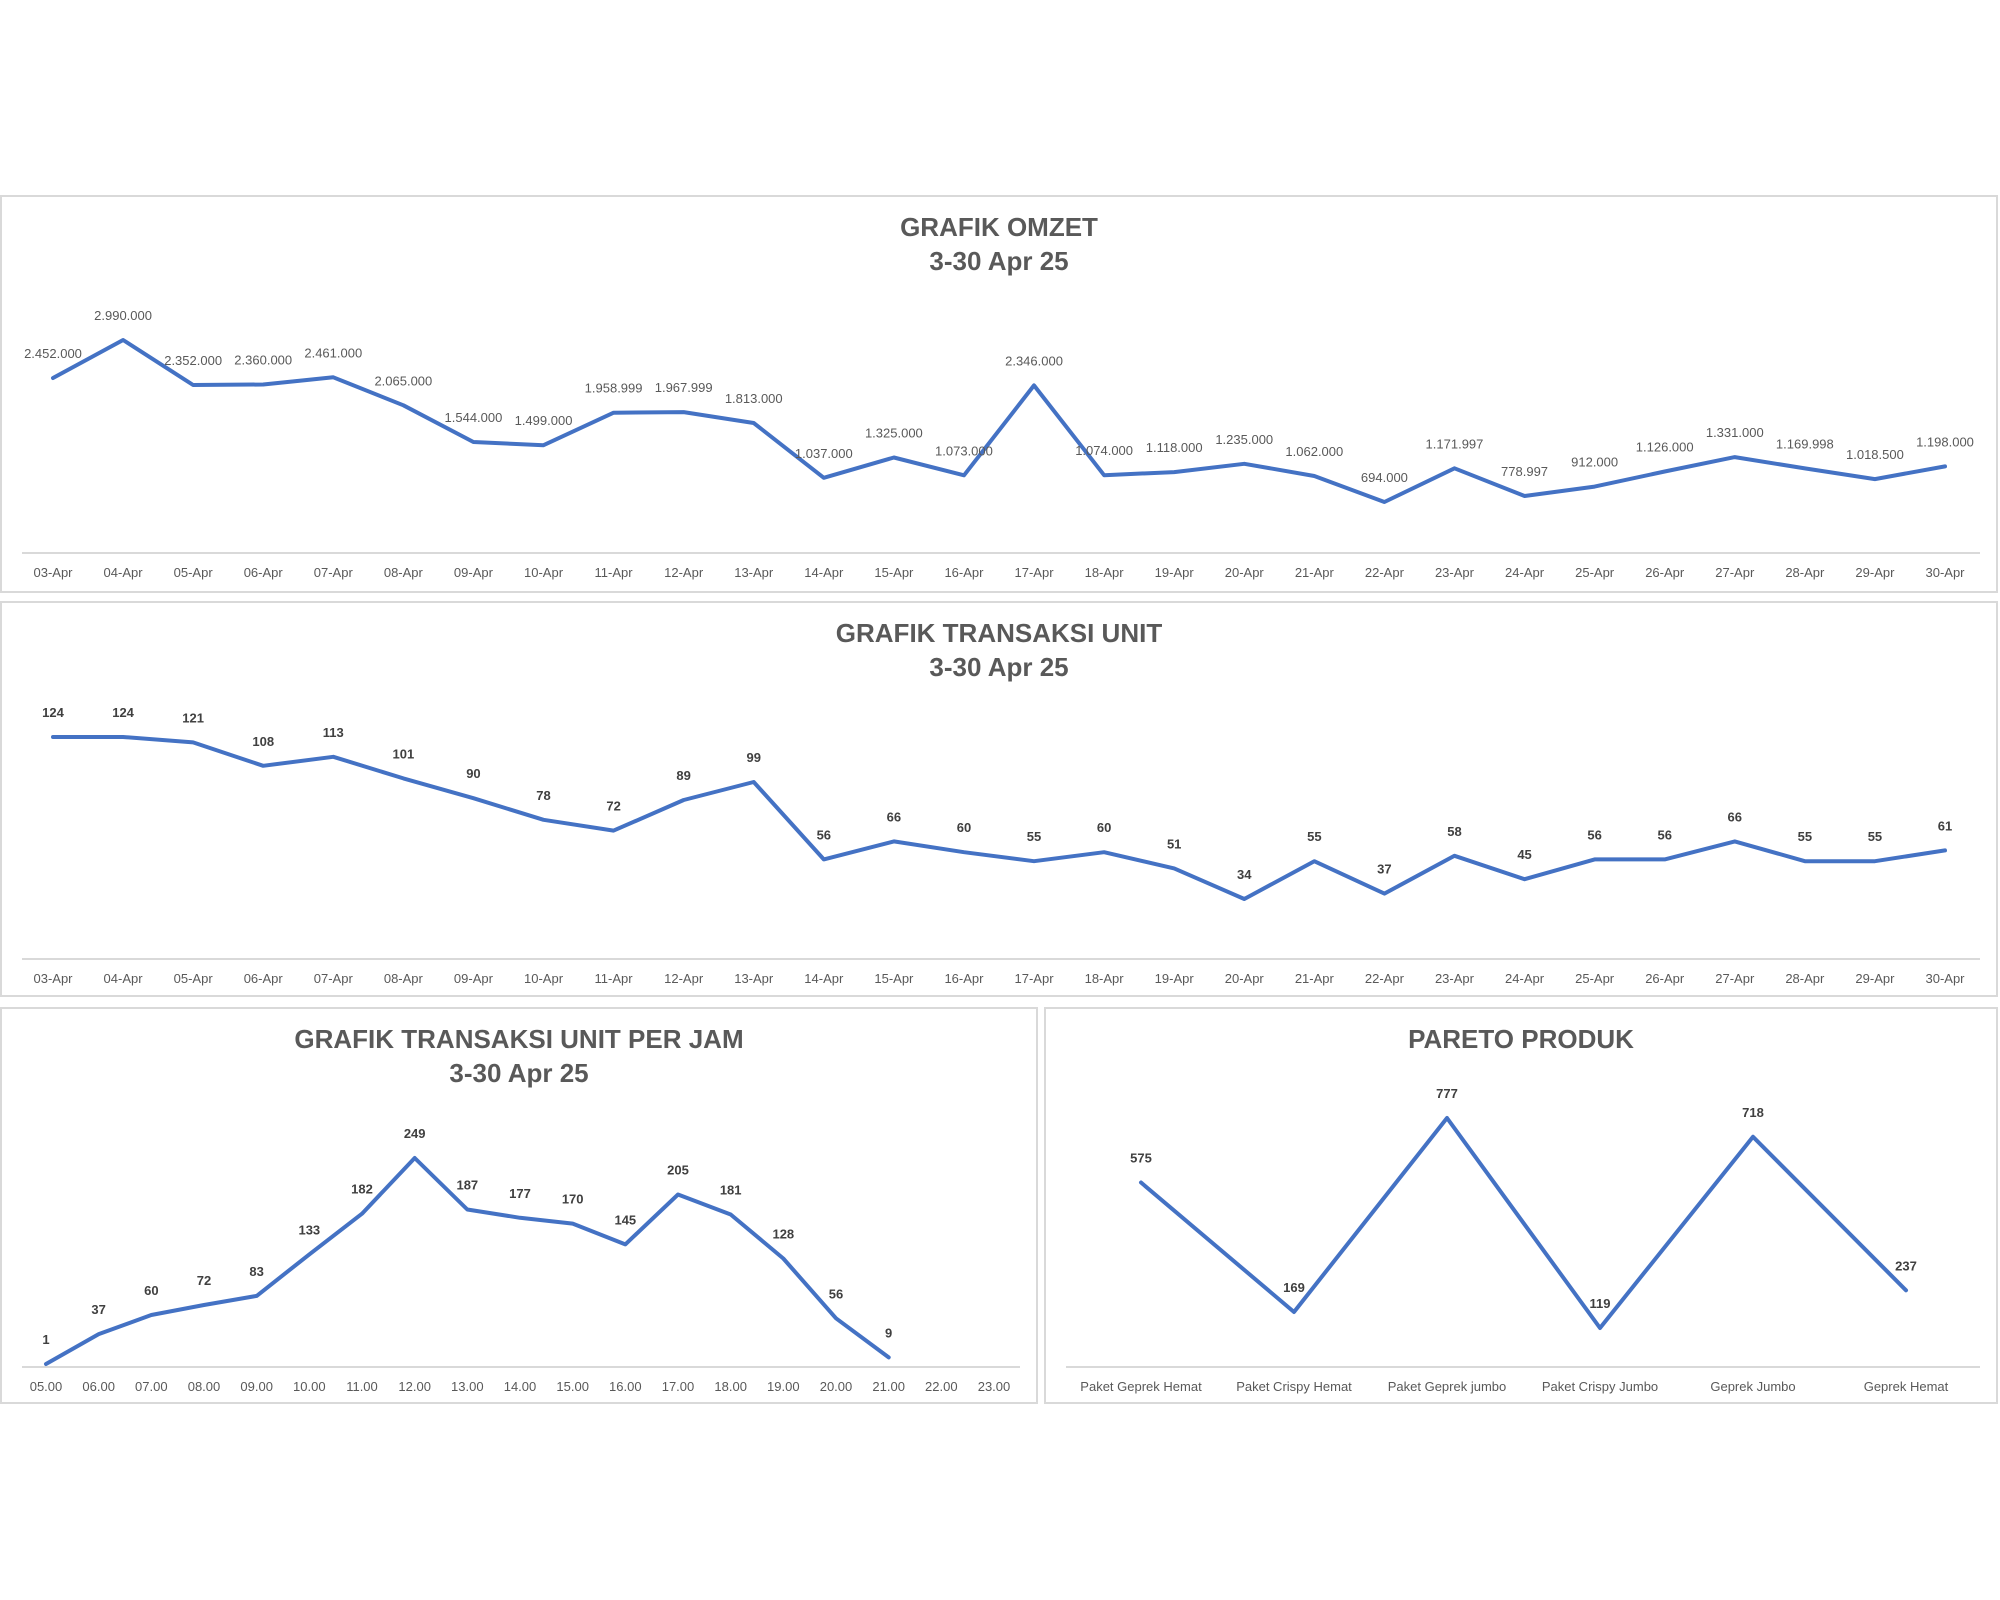 The width and height of the screenshot is (2000, 1600). Describe the element at coordinates (204, 1386) in the screenshot. I see `transaksi-per-jam-tick-label: 08.00` at that location.